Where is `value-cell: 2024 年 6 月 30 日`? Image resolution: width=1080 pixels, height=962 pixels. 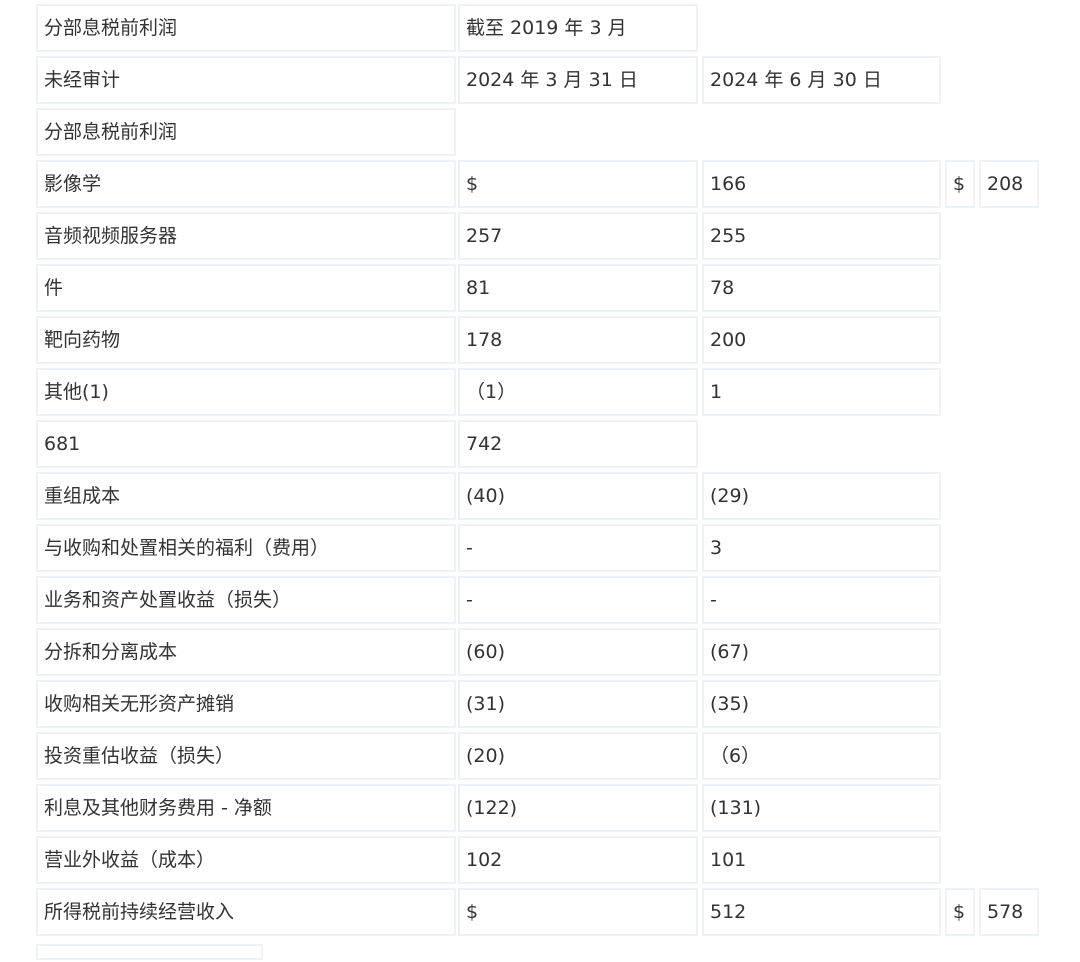 value-cell: 2024 年 6 月 30 日 is located at coordinates (821, 80).